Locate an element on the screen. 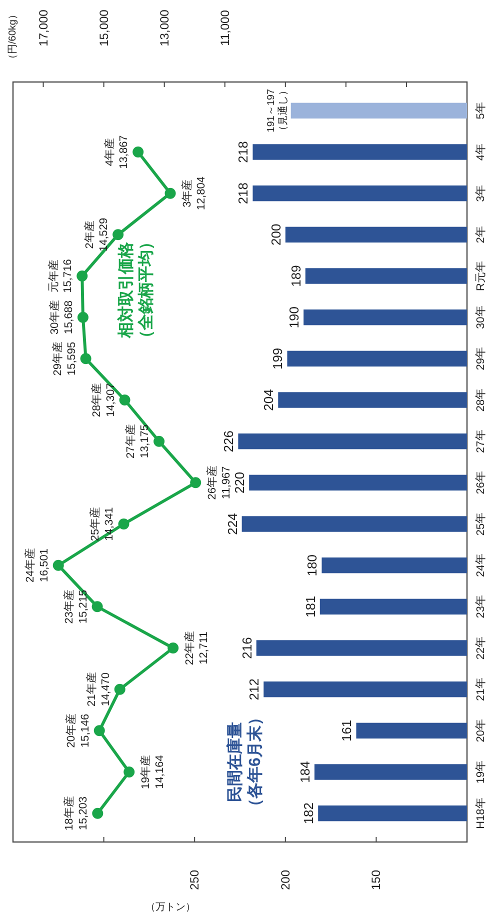 This screenshot has height=914, width=492. data-label: 23年産 15,215 is located at coordinates (76, 607).